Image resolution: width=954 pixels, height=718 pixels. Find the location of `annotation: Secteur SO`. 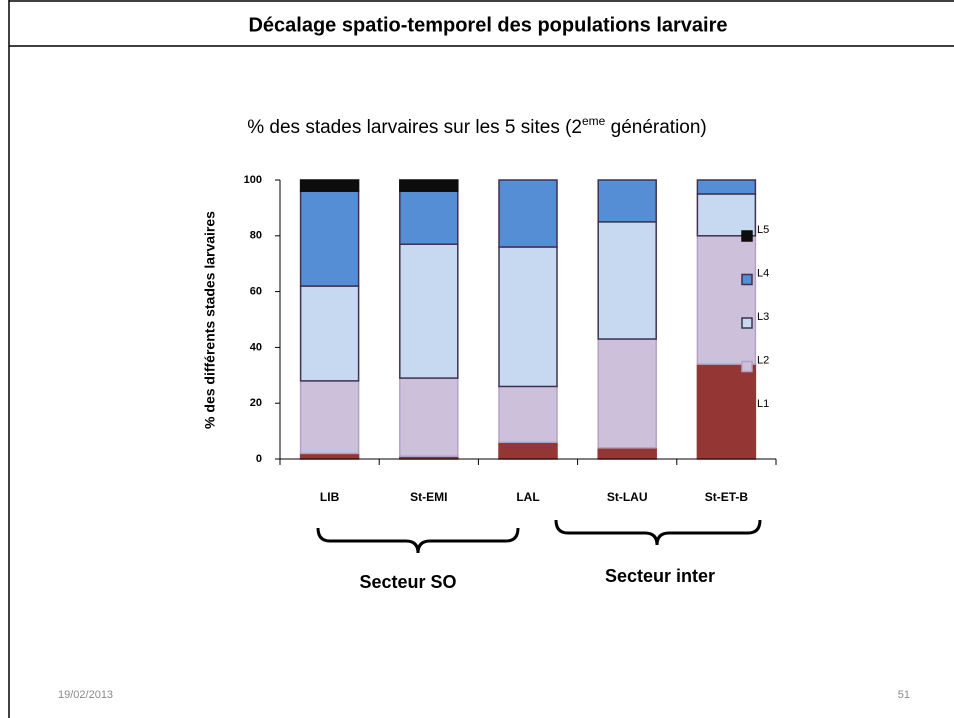

annotation: Secteur SO is located at coordinates (407, 582).